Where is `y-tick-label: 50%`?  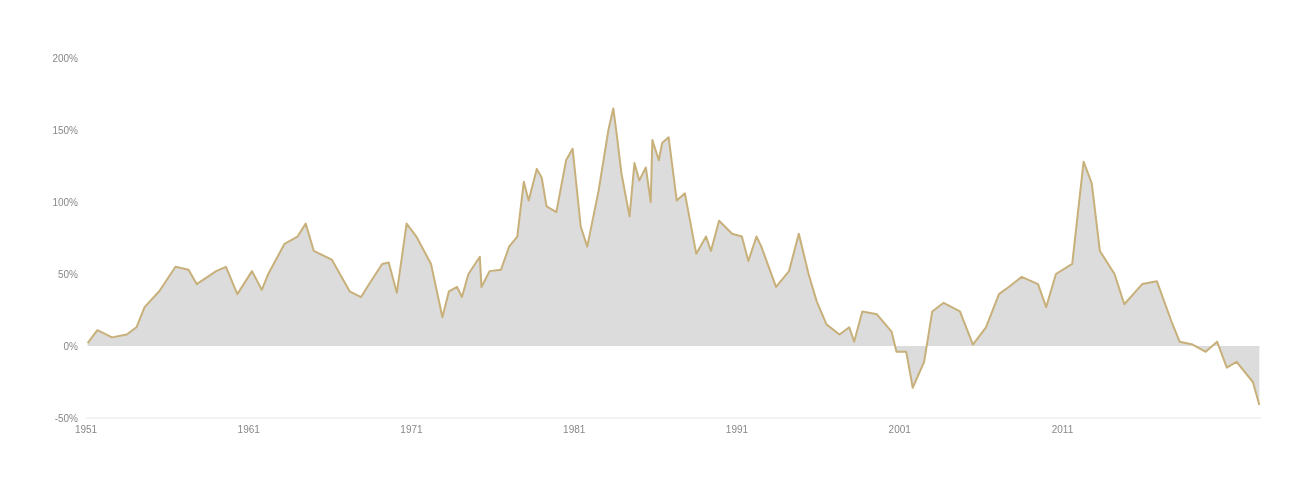
y-tick-label: 50% is located at coordinates (68, 274).